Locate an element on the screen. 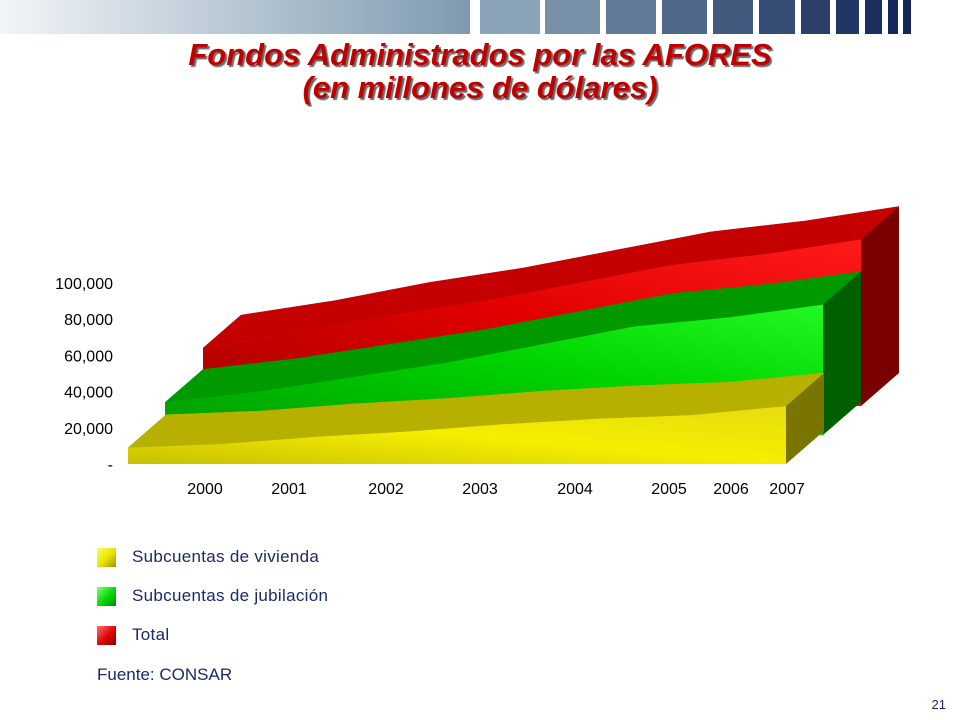 The height and width of the screenshot is (720, 960). x-tick-label: 2007 is located at coordinates (787, 489).